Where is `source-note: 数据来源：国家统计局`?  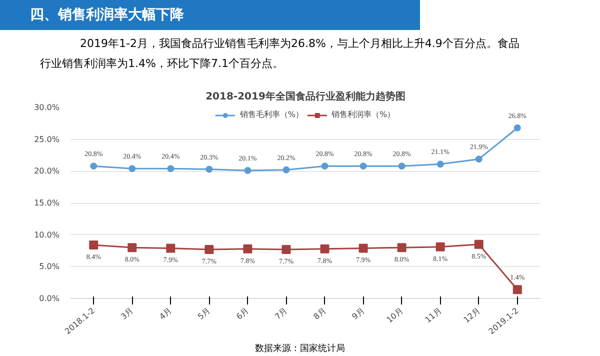 source-note: 数据来源：国家统计局 is located at coordinates (300, 349).